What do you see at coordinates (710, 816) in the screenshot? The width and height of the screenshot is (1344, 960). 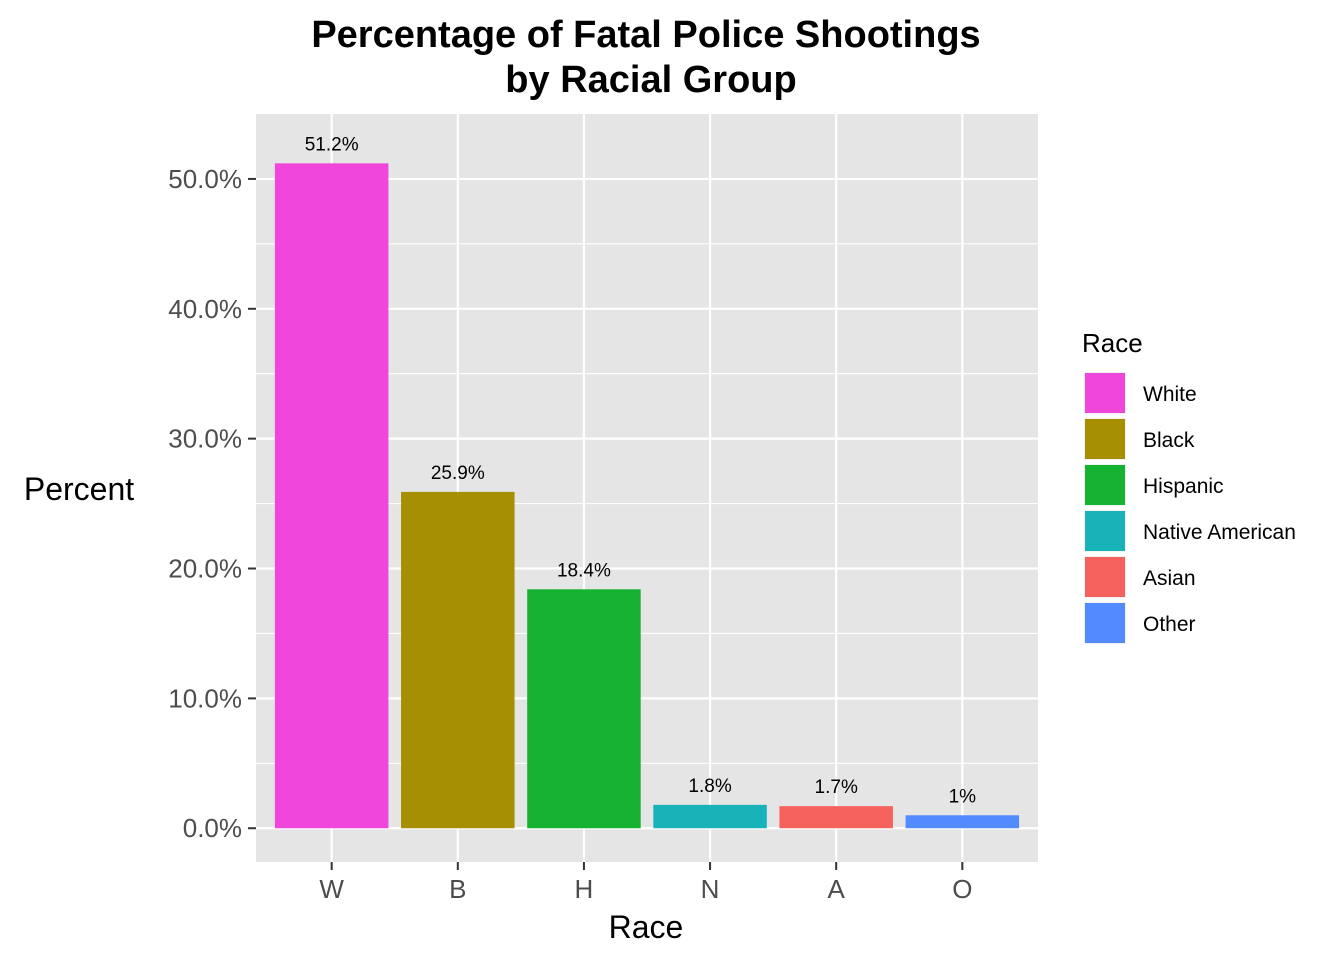 I see `bar-N` at bounding box center [710, 816].